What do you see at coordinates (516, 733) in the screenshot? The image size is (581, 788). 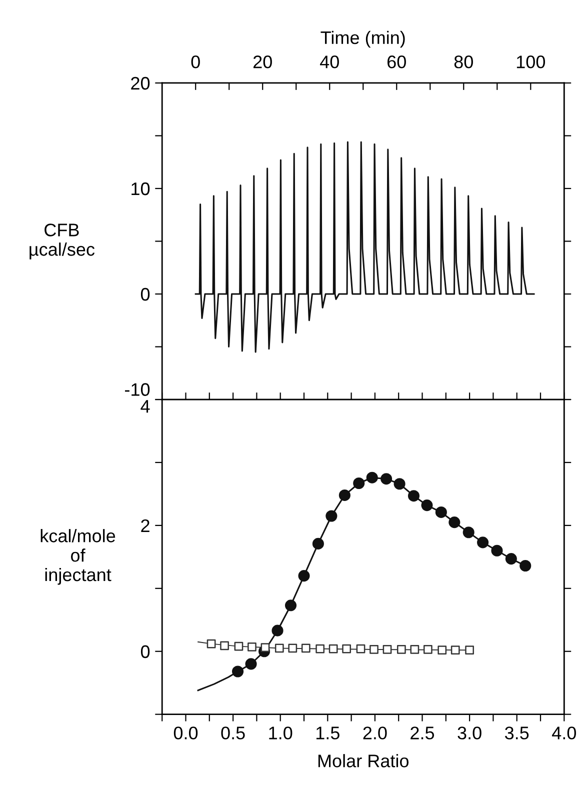 I see `x-tick-label: 3.5` at bounding box center [516, 733].